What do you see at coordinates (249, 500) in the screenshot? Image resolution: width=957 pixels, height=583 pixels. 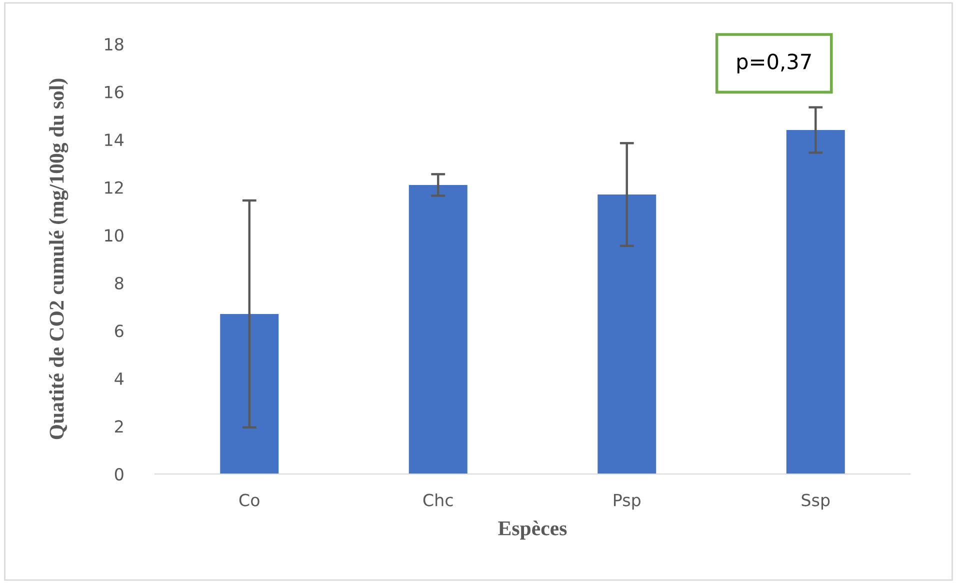 I see `x-tick-label: Co` at bounding box center [249, 500].